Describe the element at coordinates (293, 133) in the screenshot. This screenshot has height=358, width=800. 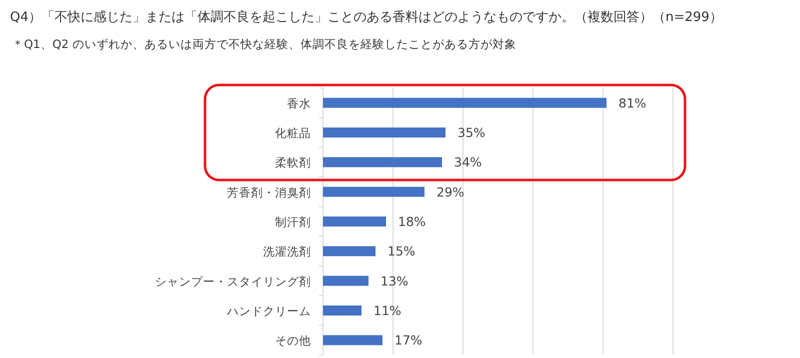
I see `y-tick-label: 化粧品` at that location.